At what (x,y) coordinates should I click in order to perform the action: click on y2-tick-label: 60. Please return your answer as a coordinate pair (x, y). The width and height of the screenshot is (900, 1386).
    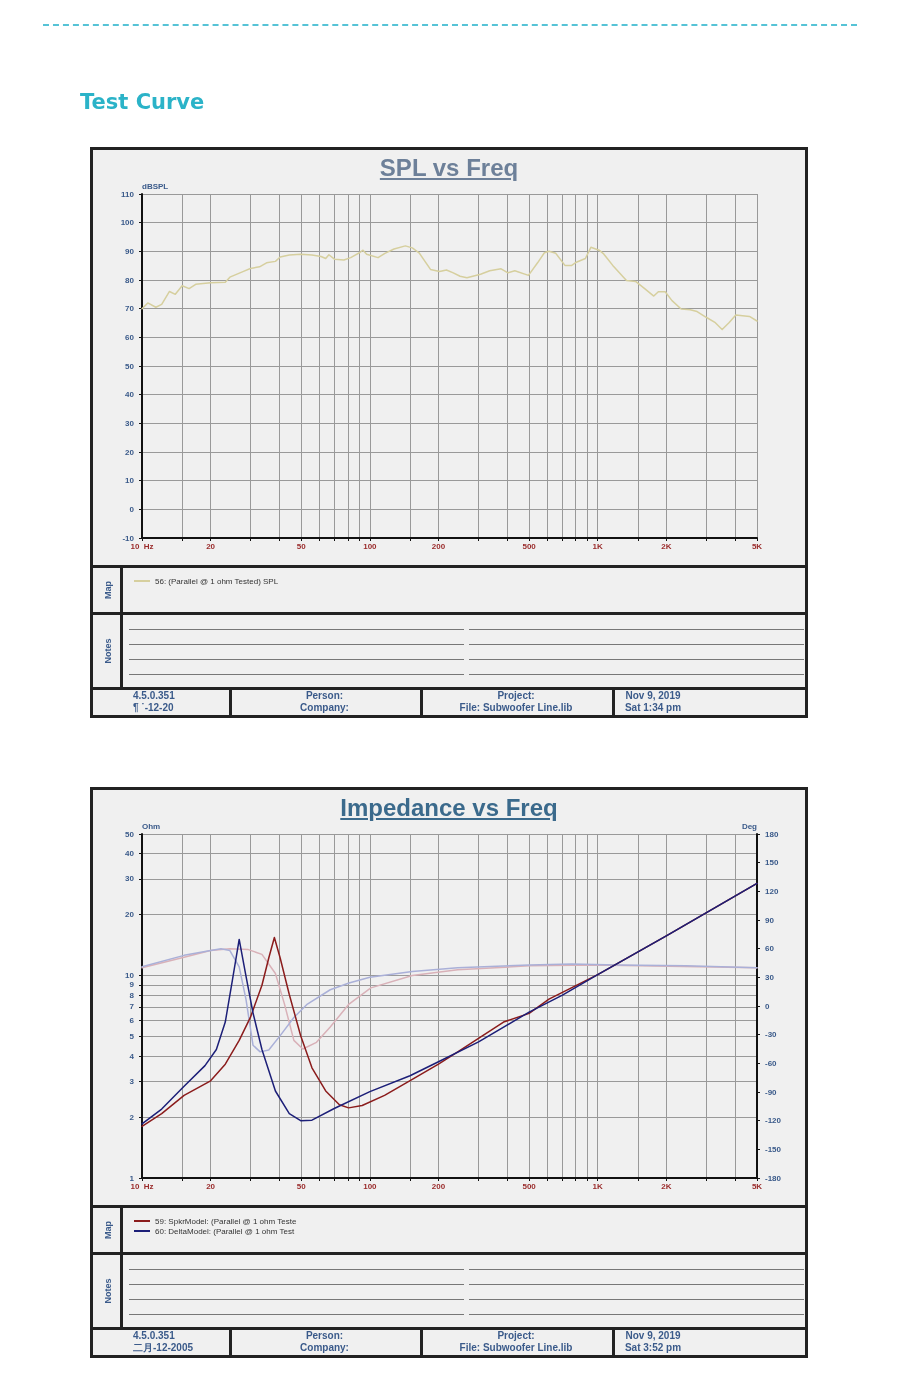
    Looking at the image, I should click on (770, 949).